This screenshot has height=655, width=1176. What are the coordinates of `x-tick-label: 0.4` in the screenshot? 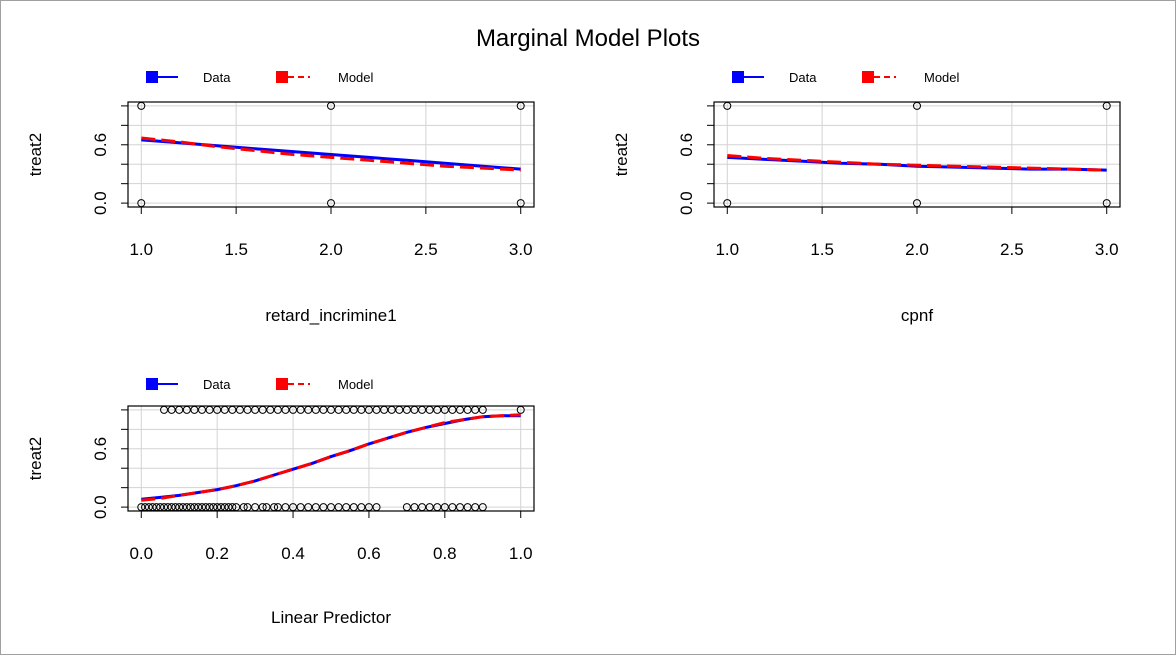 It's located at (293, 553).